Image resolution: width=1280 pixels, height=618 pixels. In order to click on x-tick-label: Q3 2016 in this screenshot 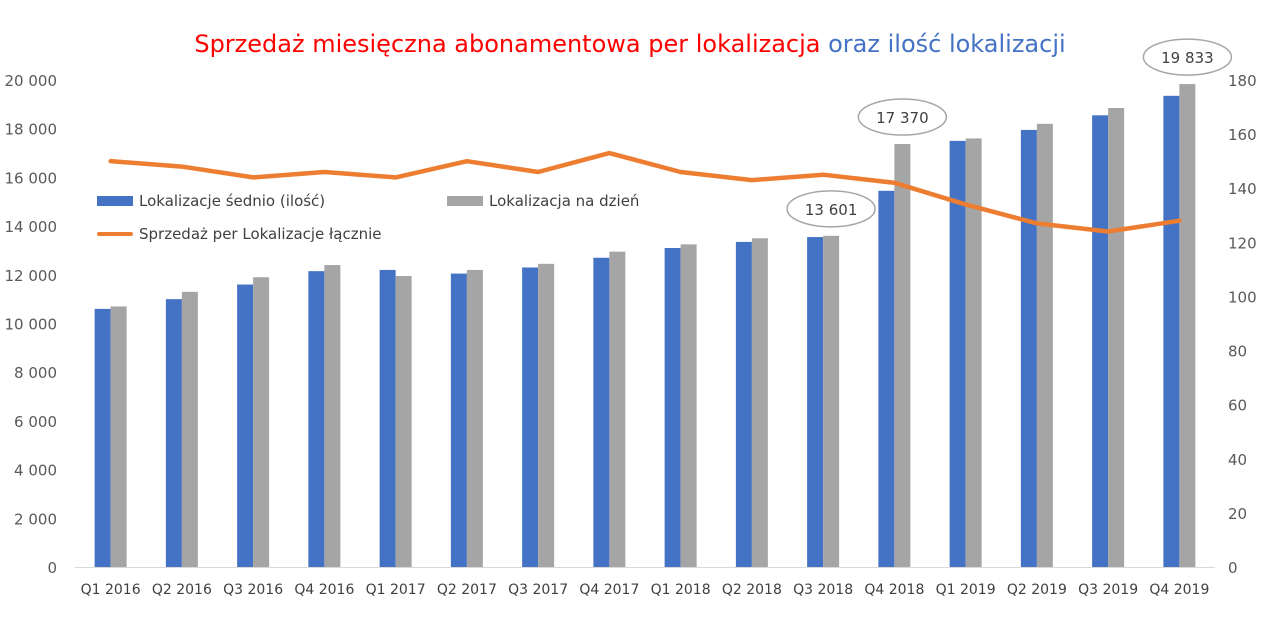, I will do `click(253, 590)`.